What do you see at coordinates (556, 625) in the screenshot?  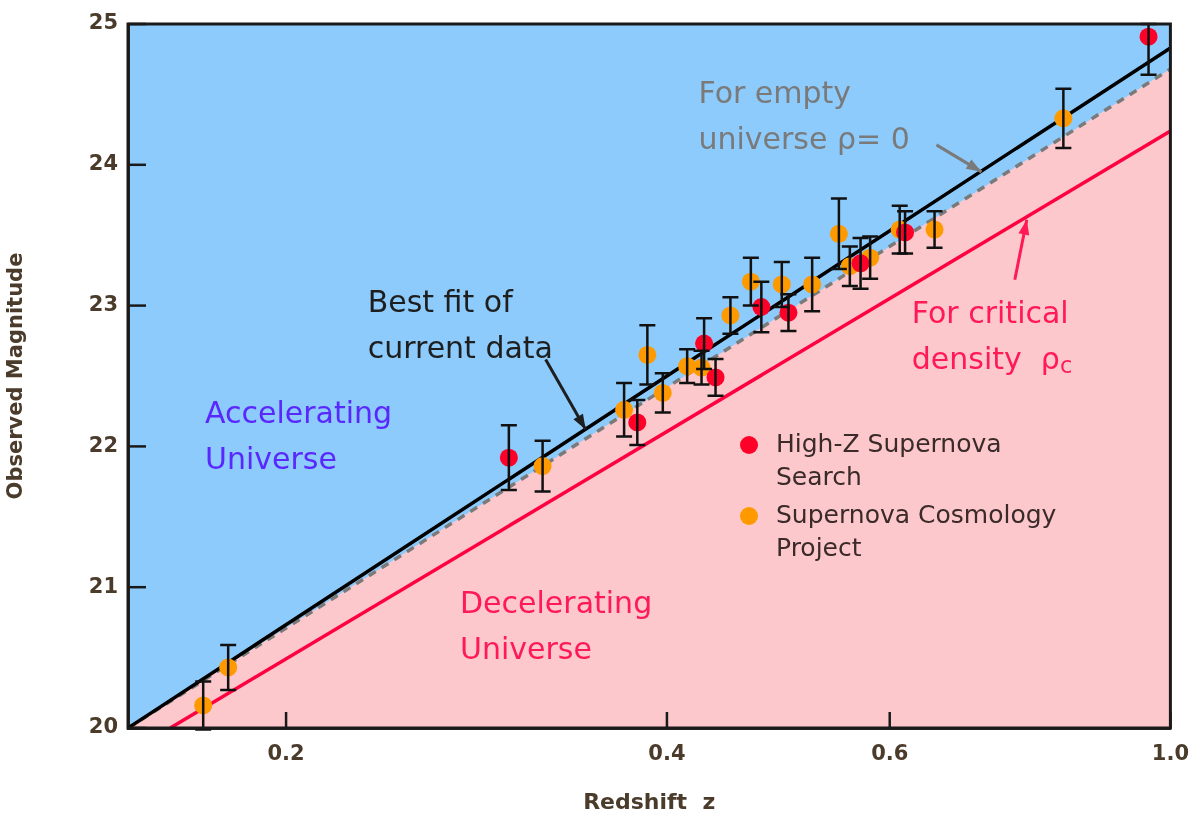 I see `annotation: Decelerating Universe` at bounding box center [556, 625].